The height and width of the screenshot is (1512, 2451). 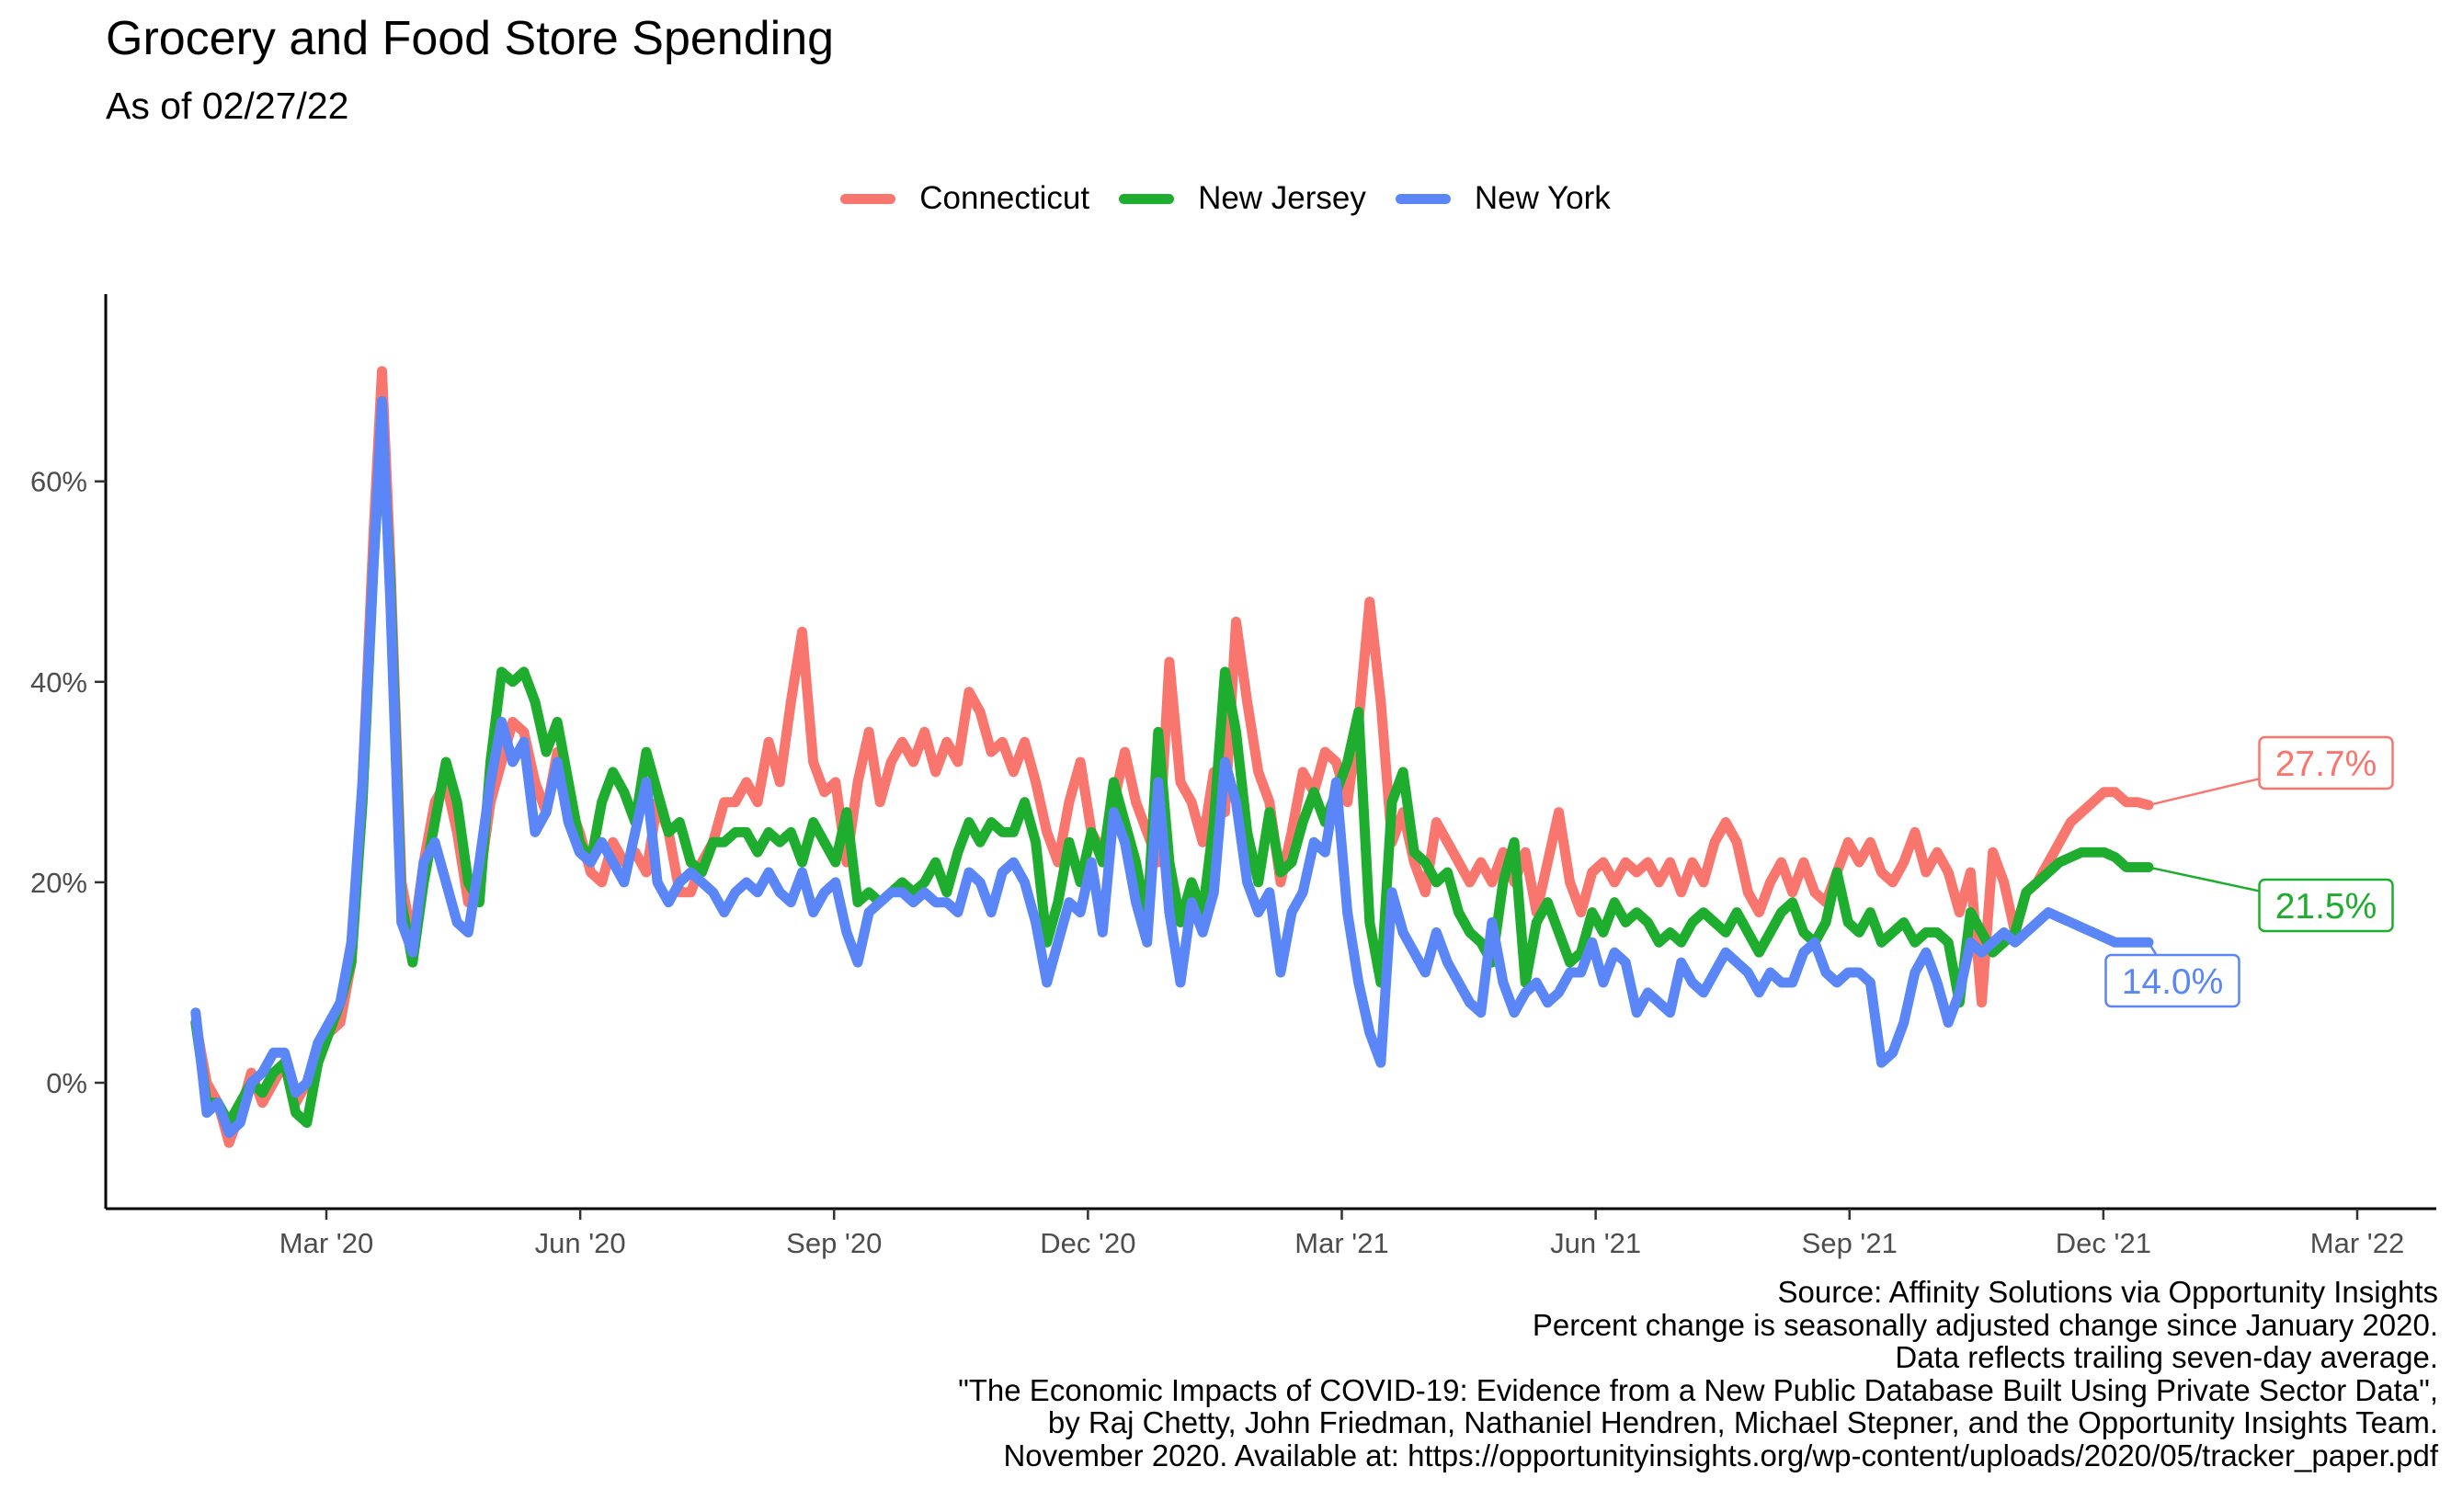 What do you see at coordinates (66, 1083) in the screenshot?
I see `y-tick-label: 0%` at bounding box center [66, 1083].